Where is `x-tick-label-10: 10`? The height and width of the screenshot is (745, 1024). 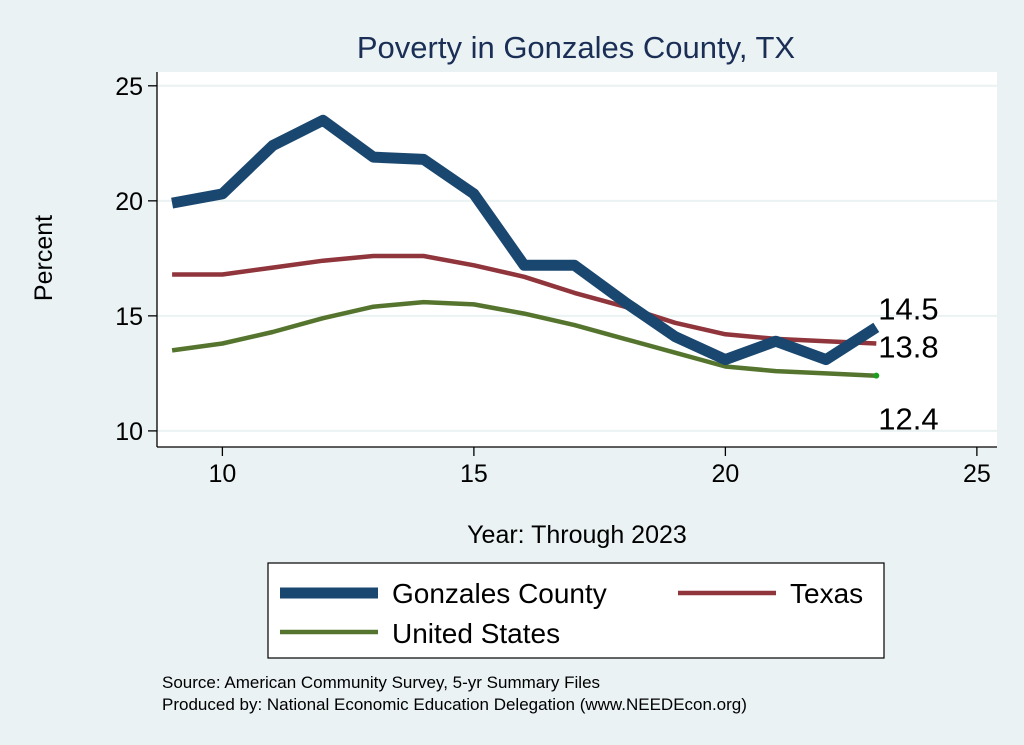 x-tick-label-10: 10 is located at coordinates (222, 474).